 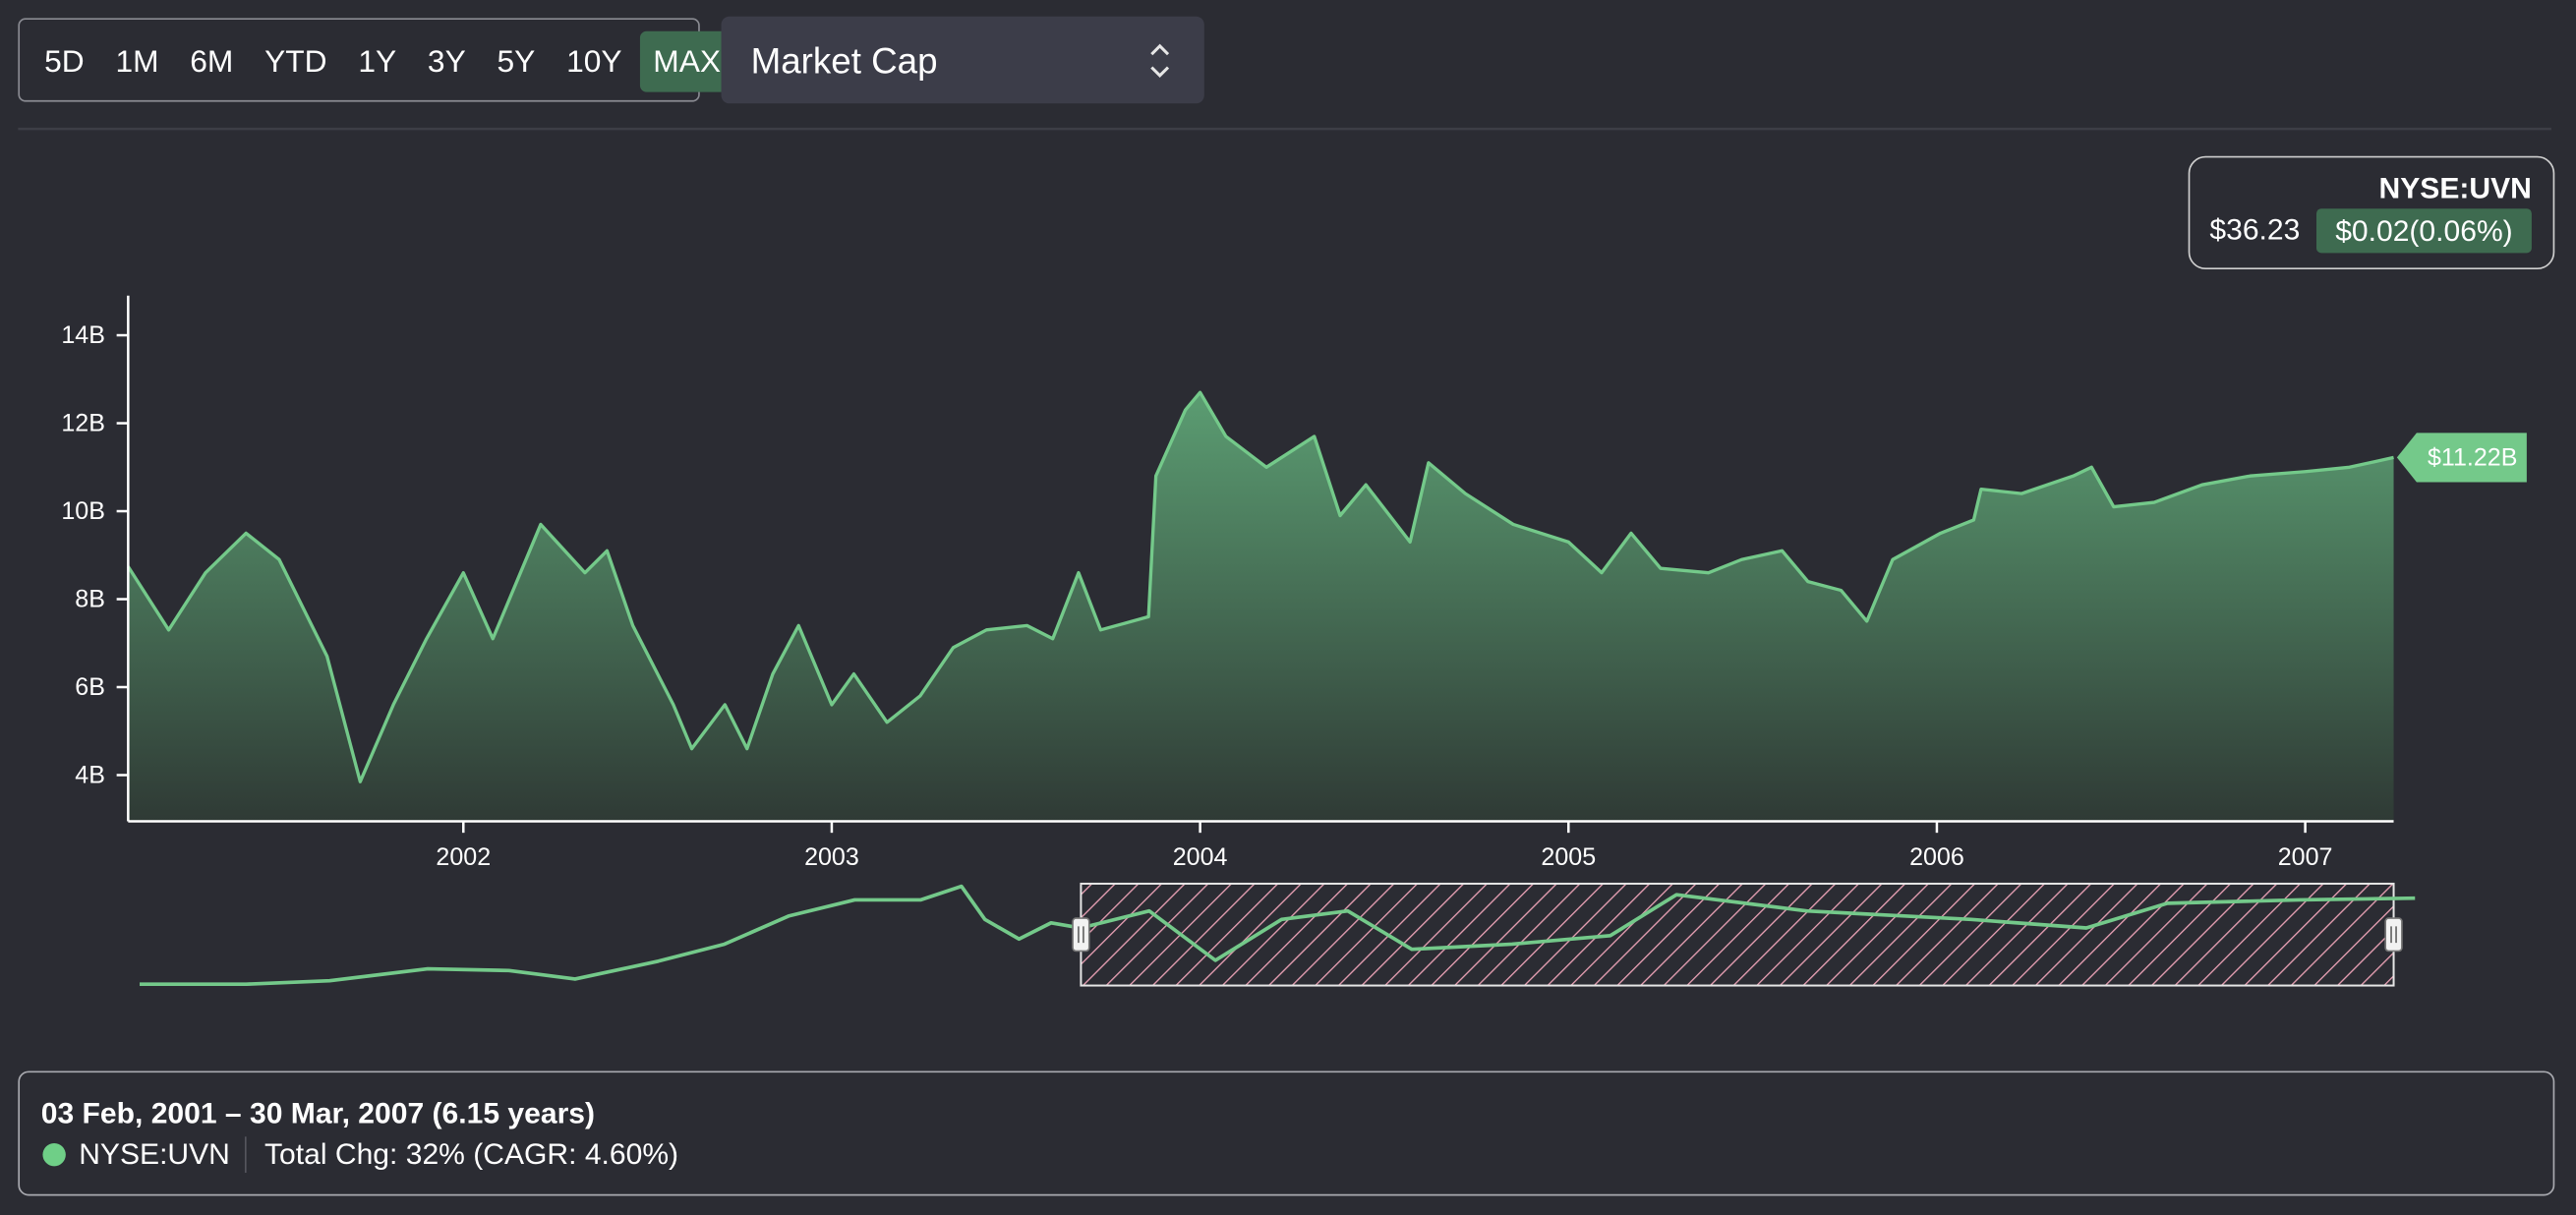 I want to click on y-tick-label: 6B, so click(x=90, y=687).